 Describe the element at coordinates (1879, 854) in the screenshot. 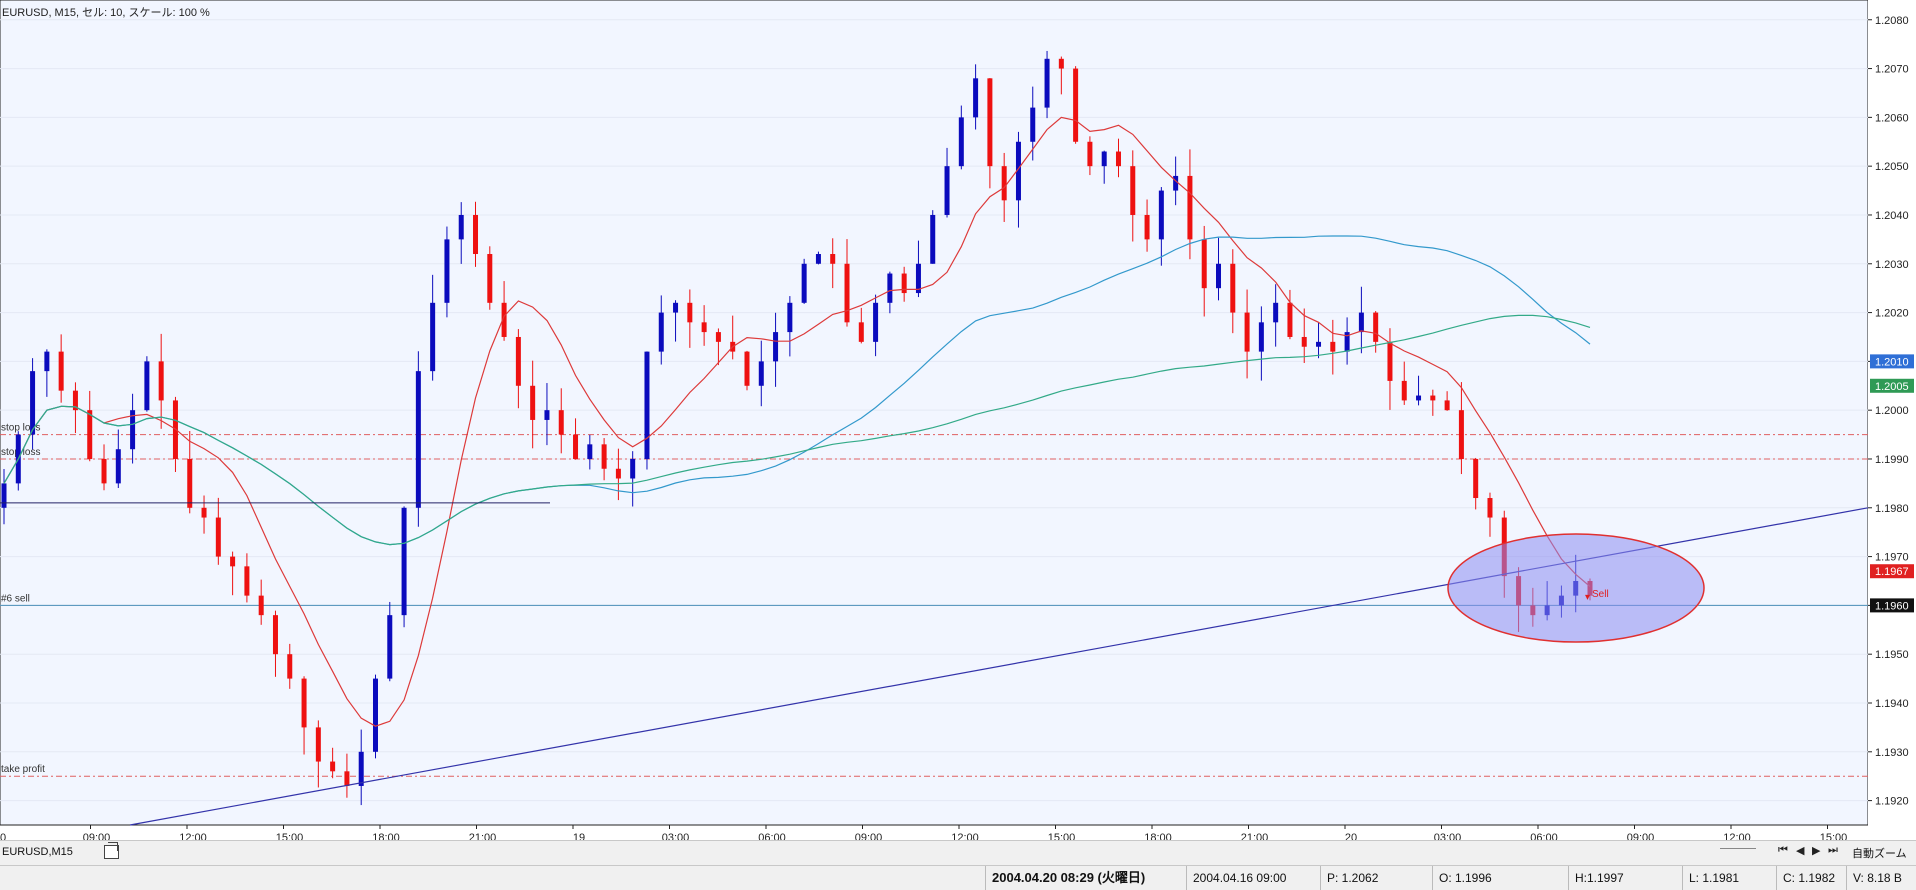

I see `auto-zoom-toggle: 自動ズーム` at that location.